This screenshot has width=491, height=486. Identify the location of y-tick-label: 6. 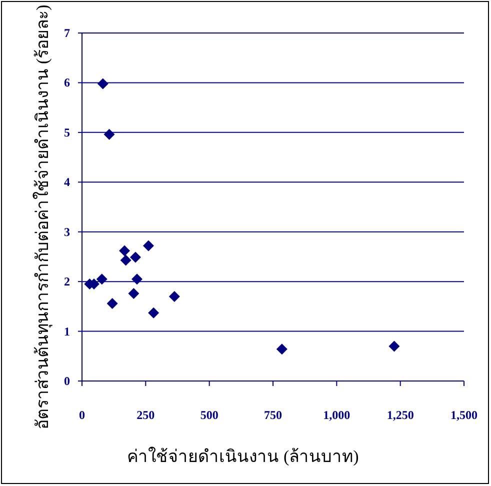
(67, 83).